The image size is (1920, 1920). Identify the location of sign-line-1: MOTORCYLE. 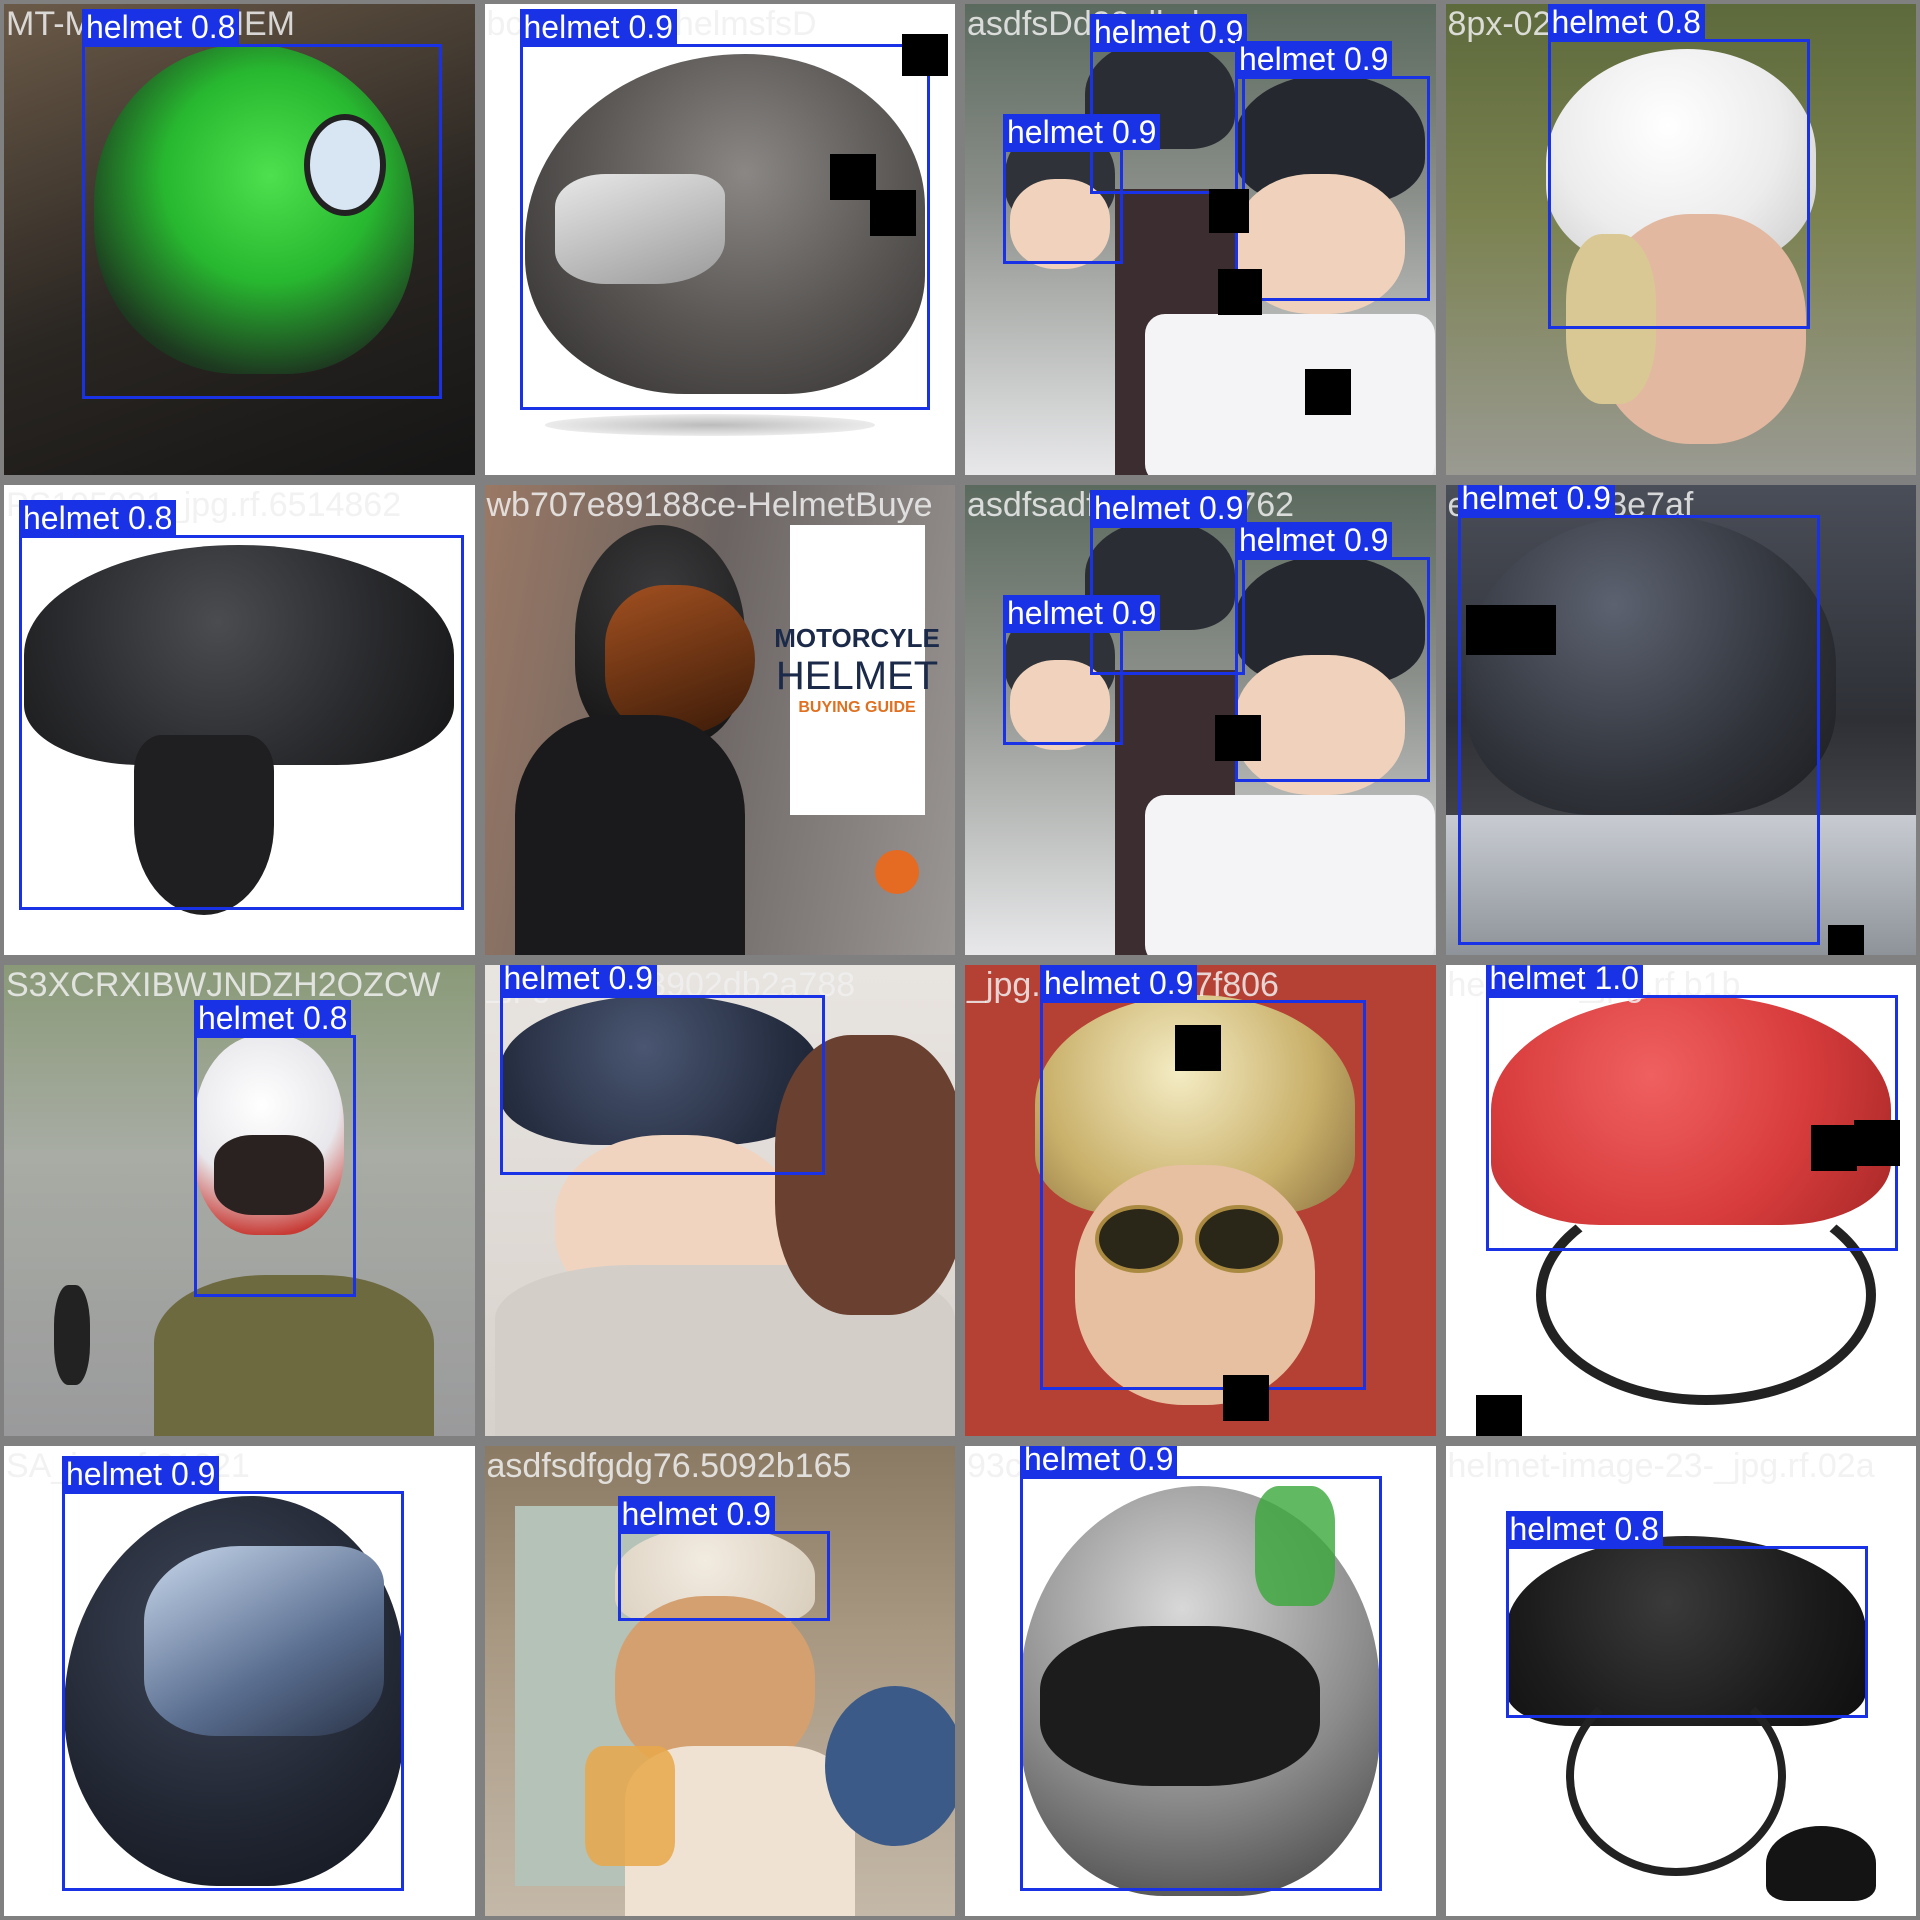
(857, 637).